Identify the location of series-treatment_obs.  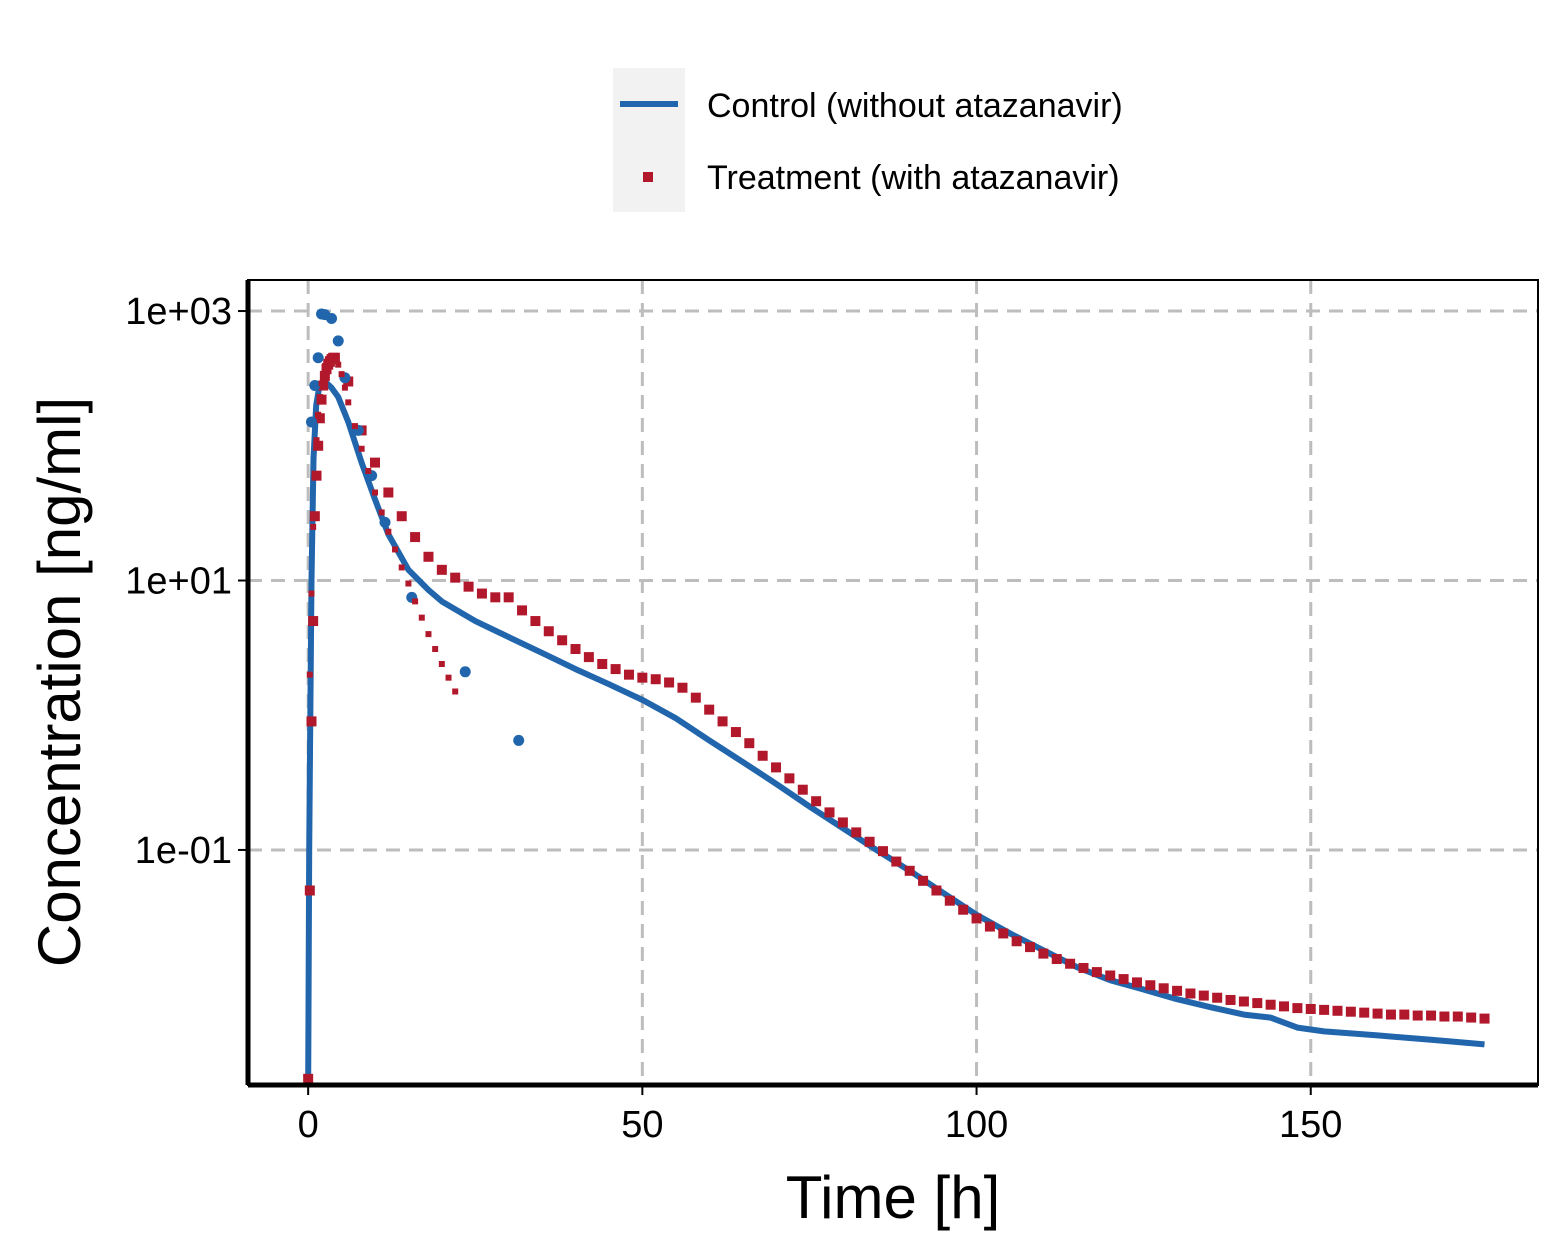
(382, 524).